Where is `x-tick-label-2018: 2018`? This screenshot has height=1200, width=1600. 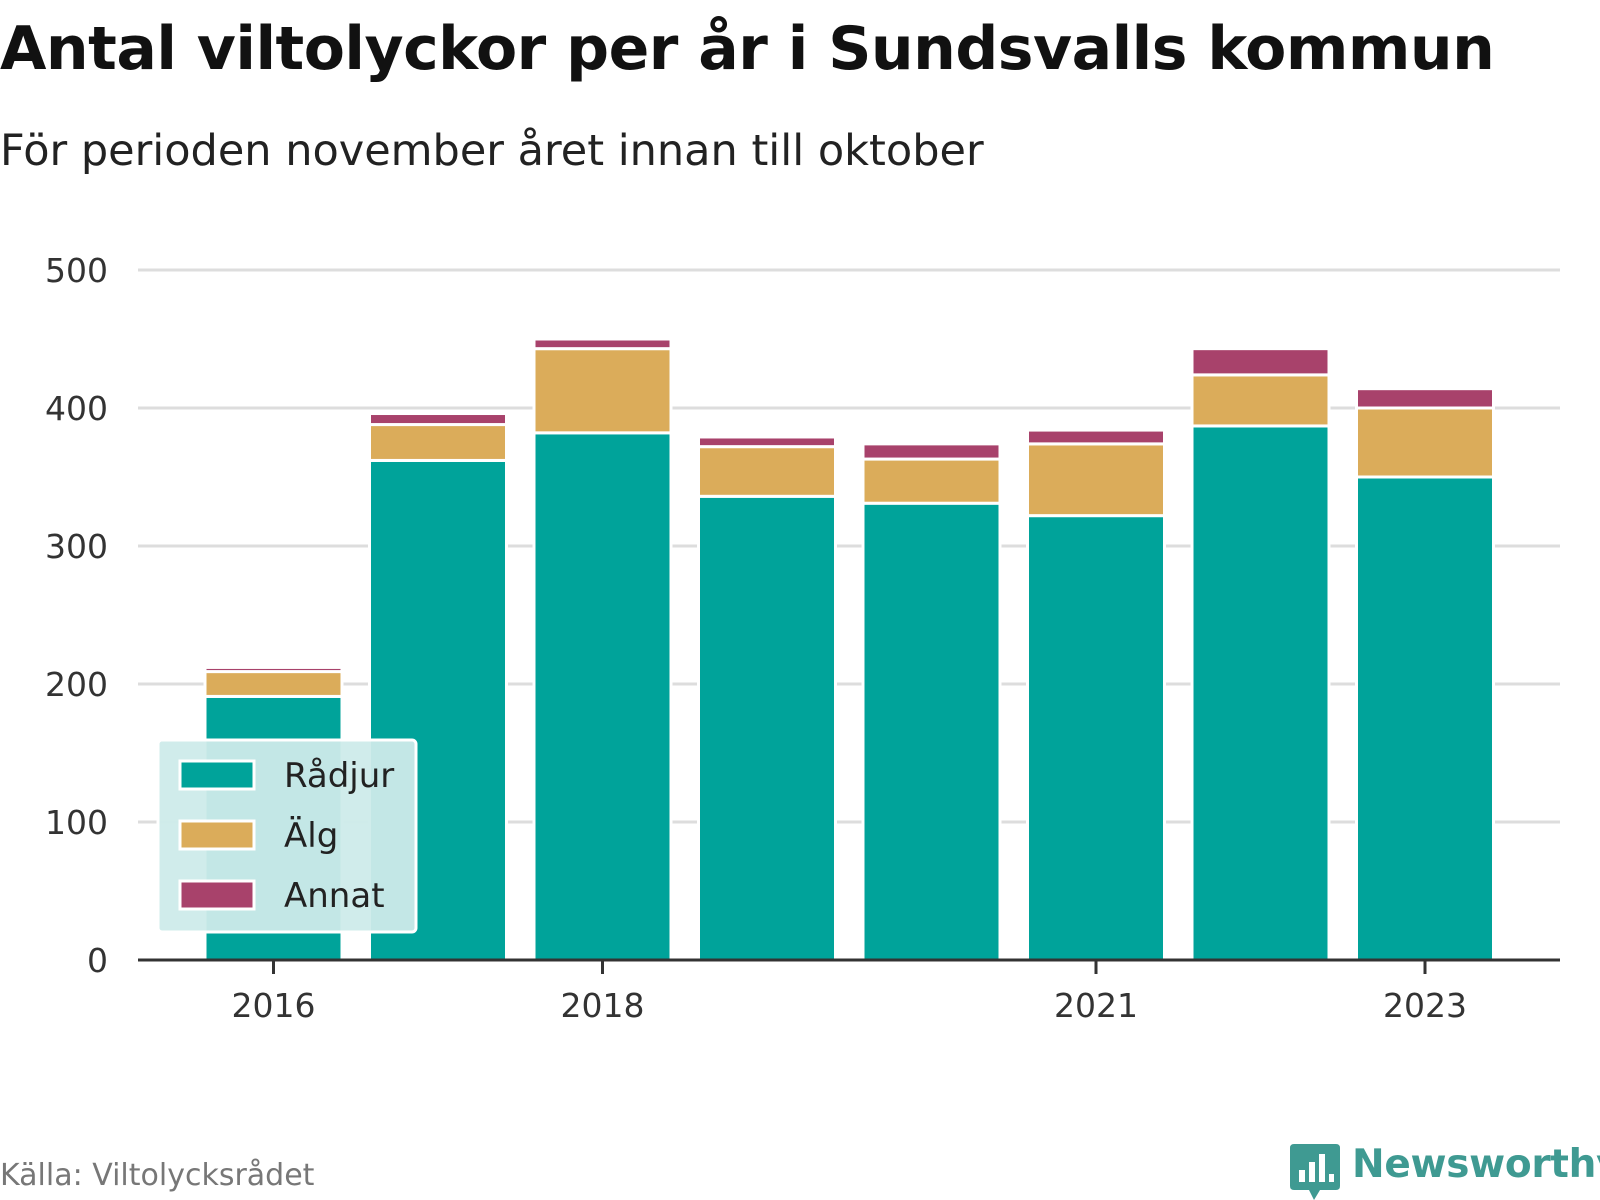 x-tick-label-2018: 2018 is located at coordinates (603, 1005).